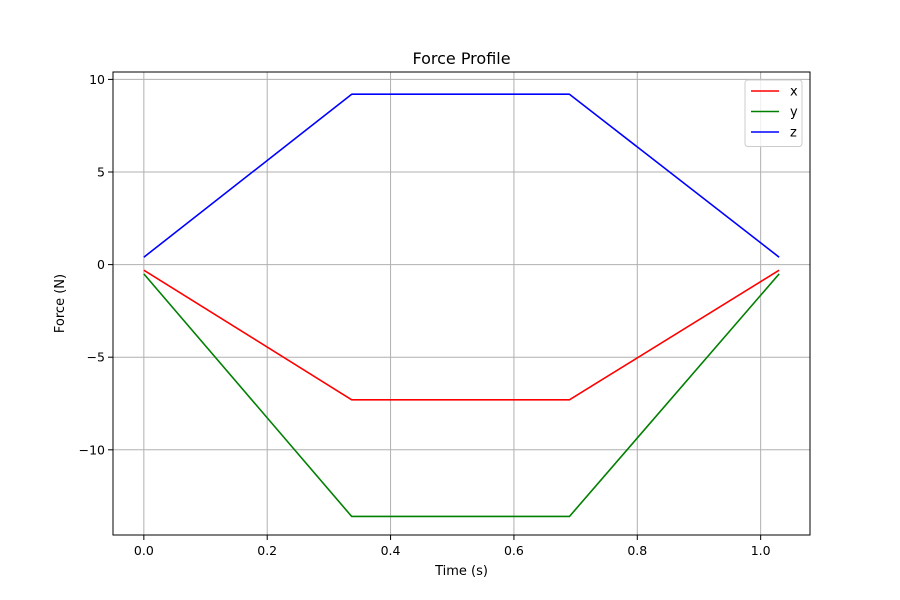  I want to click on y-tick-label: 10, so click(97, 79).